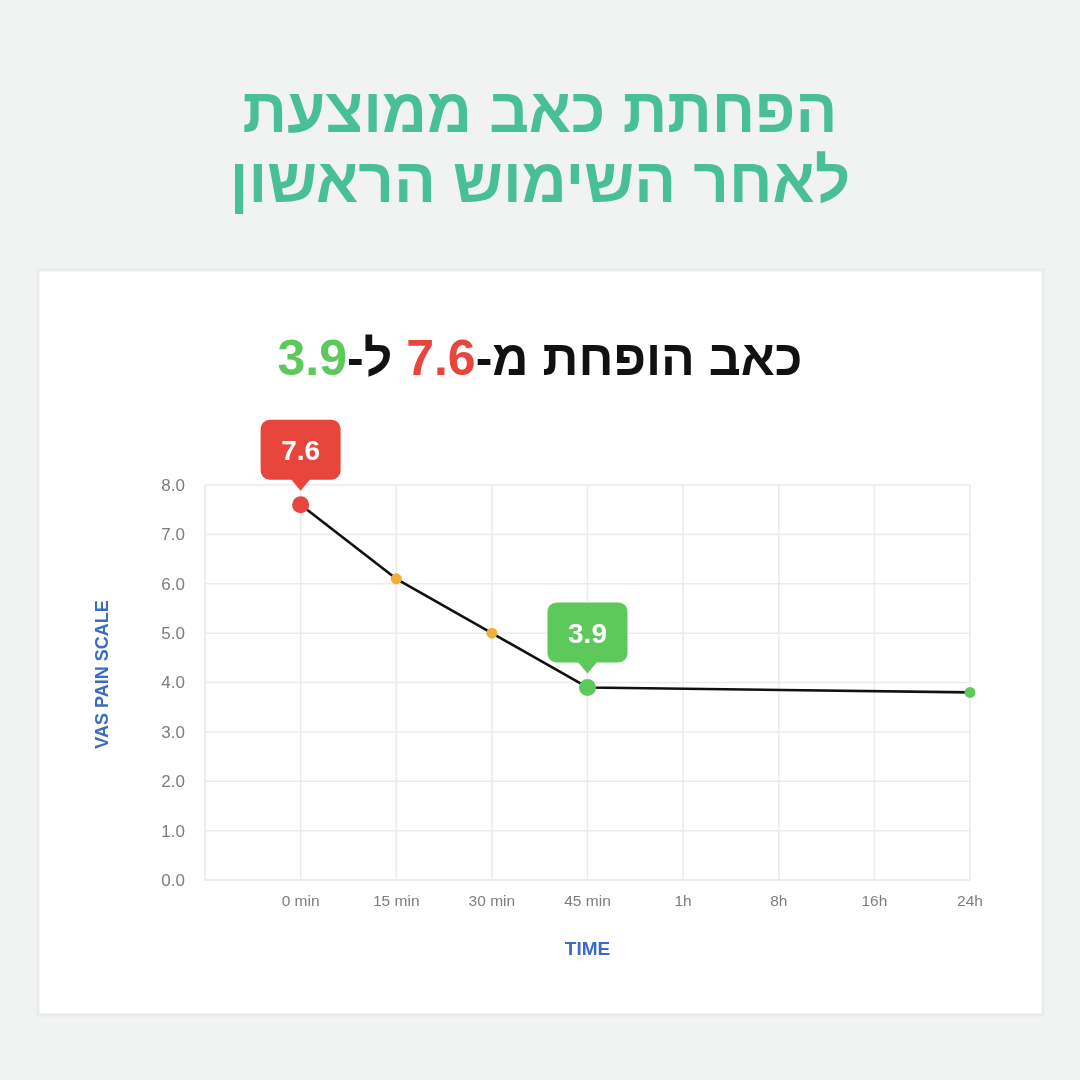  I want to click on y-axis-title: VAS PAIN SCALE, so click(102, 674).